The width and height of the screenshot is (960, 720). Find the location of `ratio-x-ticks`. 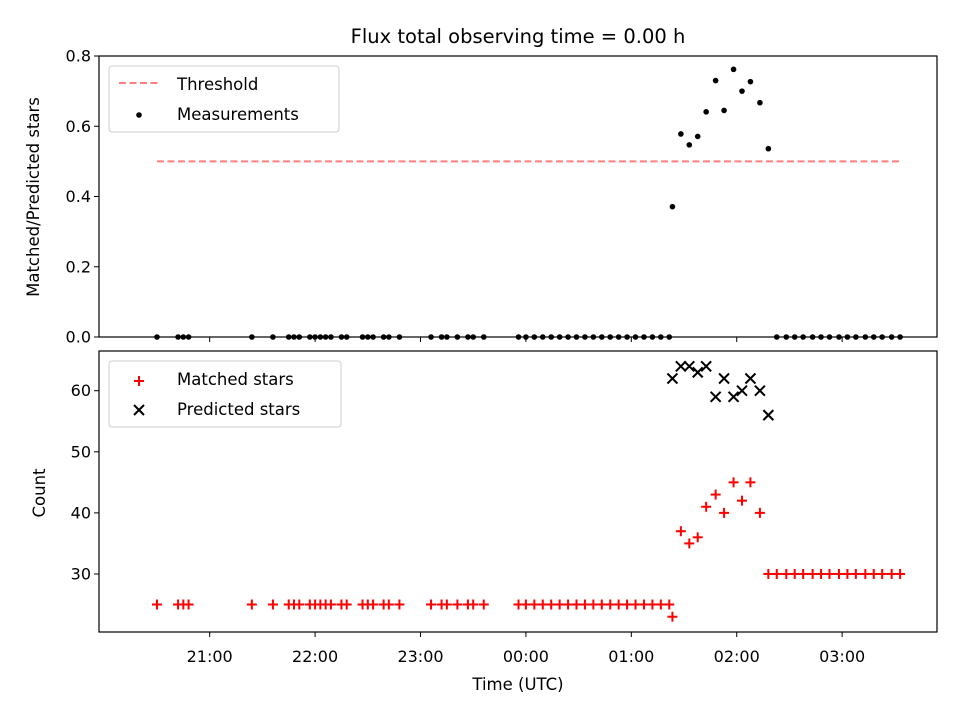

ratio-x-ticks is located at coordinates (526, 339).